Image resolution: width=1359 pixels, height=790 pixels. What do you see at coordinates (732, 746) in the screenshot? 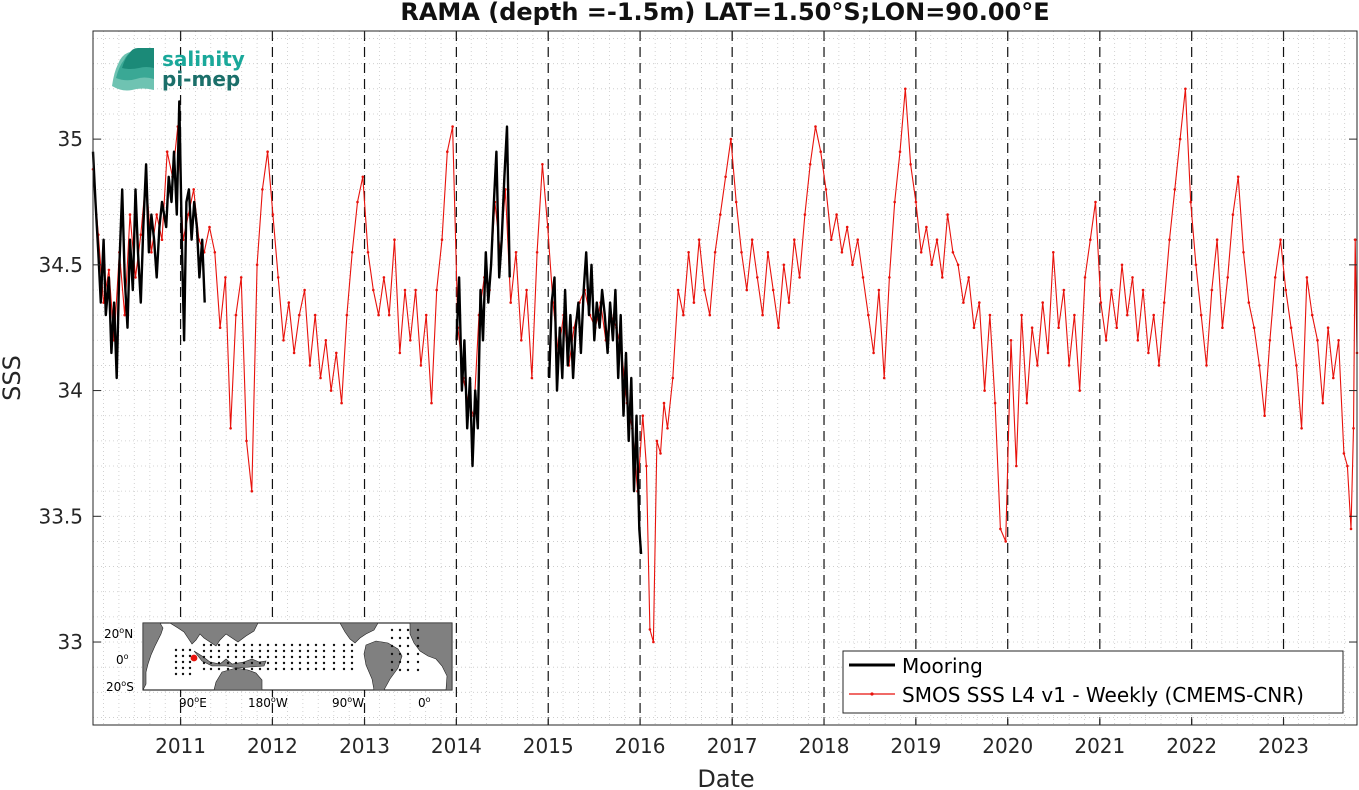
I see `x-tick-label: 2017` at bounding box center [732, 746].